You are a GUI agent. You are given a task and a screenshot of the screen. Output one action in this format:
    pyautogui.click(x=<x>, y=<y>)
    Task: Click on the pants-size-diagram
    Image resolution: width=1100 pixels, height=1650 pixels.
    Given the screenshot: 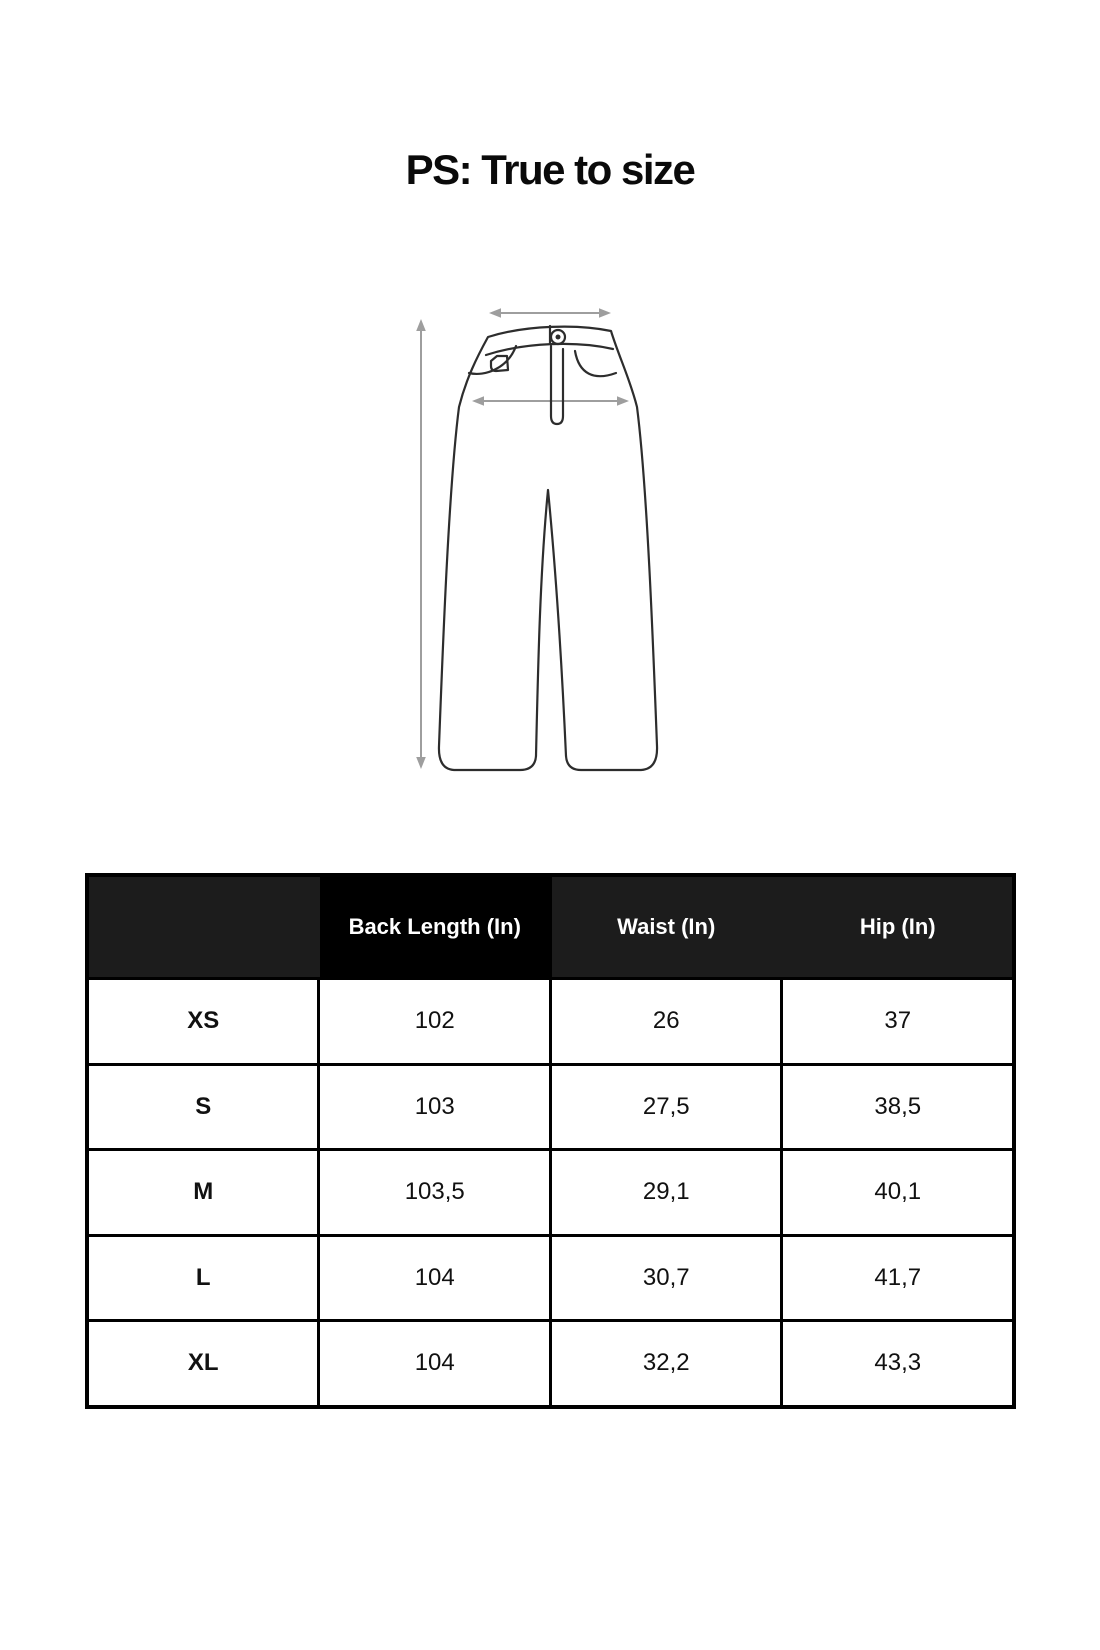 What is the action you would take?
    pyautogui.click(x=537, y=540)
    